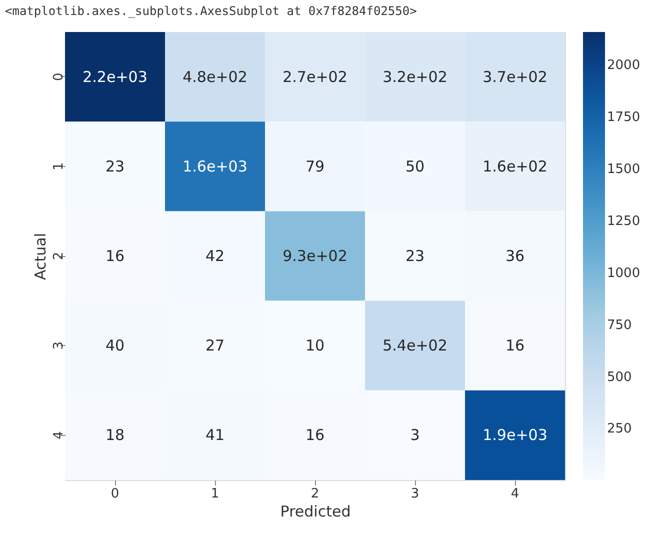  What do you see at coordinates (415, 345) in the screenshot?
I see `data-label: 5.4e+02` at bounding box center [415, 345].